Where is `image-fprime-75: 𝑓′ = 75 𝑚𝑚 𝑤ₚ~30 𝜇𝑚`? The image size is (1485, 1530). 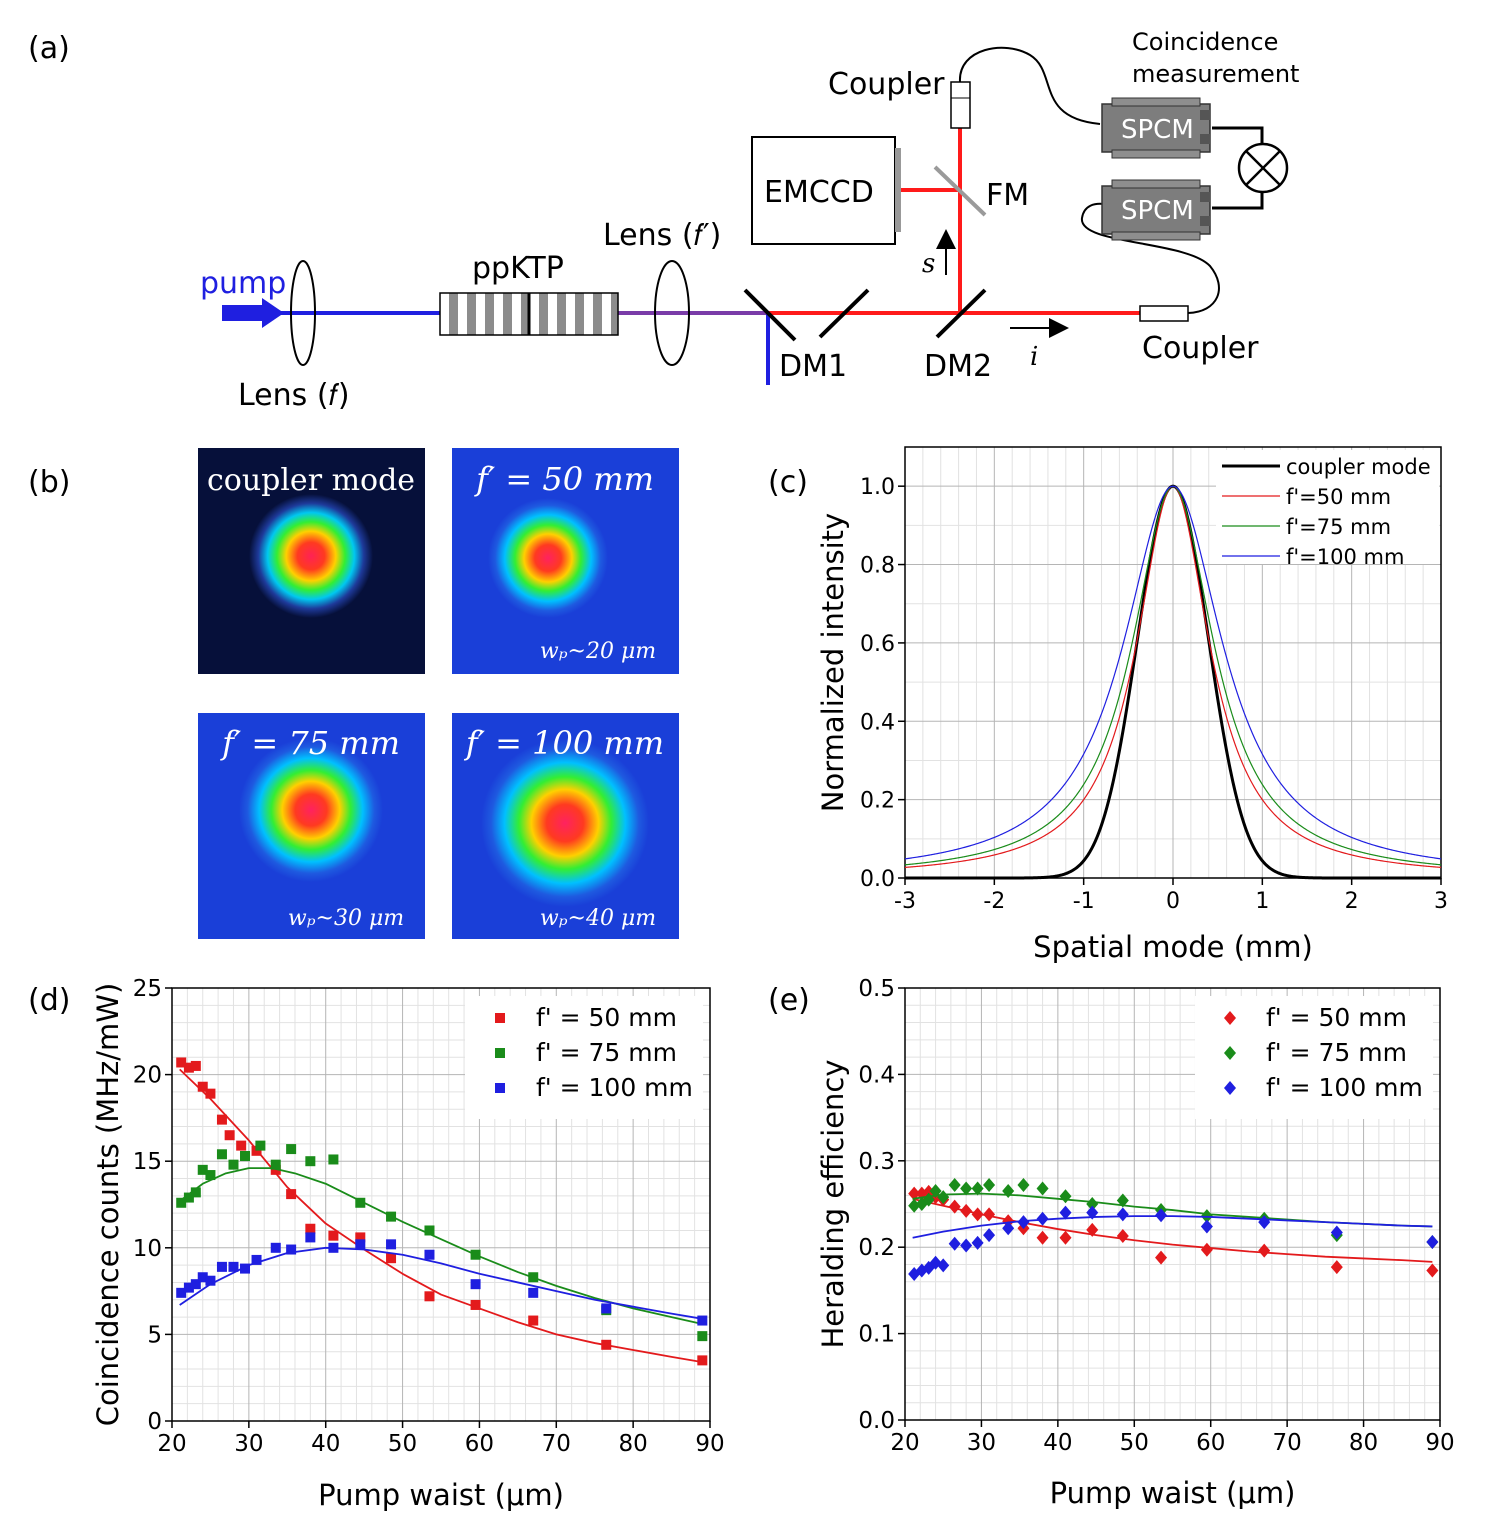 image-fprime-75: 𝑓′ = 75 𝑚𝑚 𝑤ₚ~30 𝜇𝑚 is located at coordinates (311, 826).